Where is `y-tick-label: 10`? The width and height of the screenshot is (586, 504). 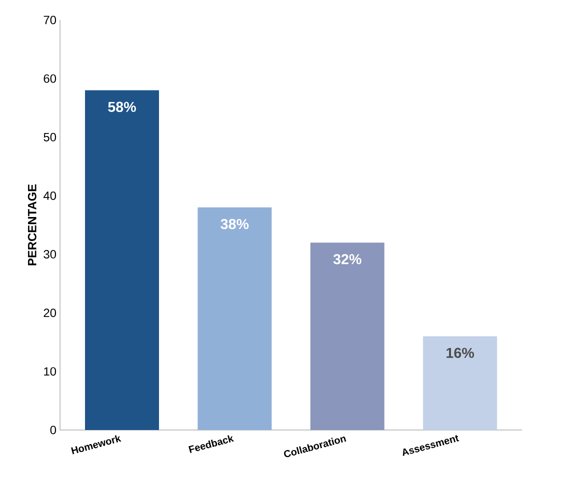
y-tick-label: 10 is located at coordinates (50, 371).